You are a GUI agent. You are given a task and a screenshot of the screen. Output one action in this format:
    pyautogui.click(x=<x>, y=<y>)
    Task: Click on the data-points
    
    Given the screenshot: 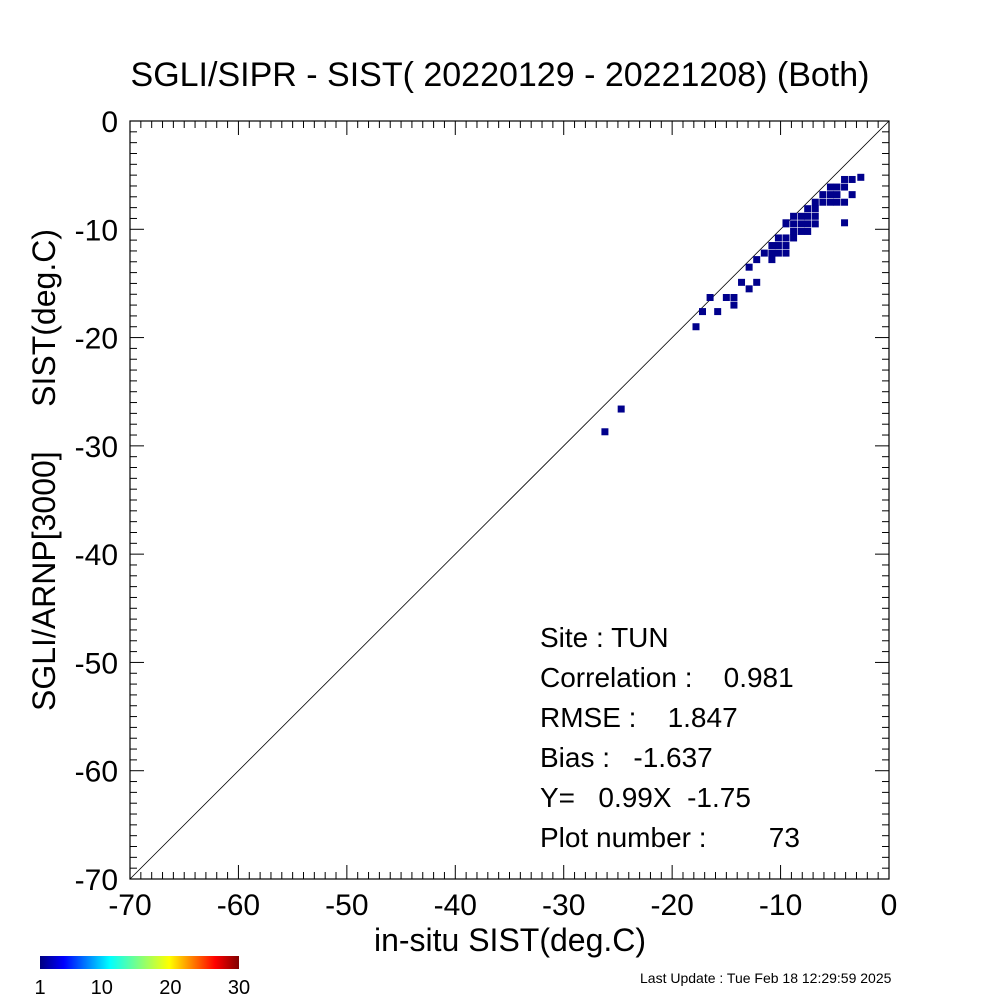 What is the action you would take?
    pyautogui.click(x=733, y=304)
    